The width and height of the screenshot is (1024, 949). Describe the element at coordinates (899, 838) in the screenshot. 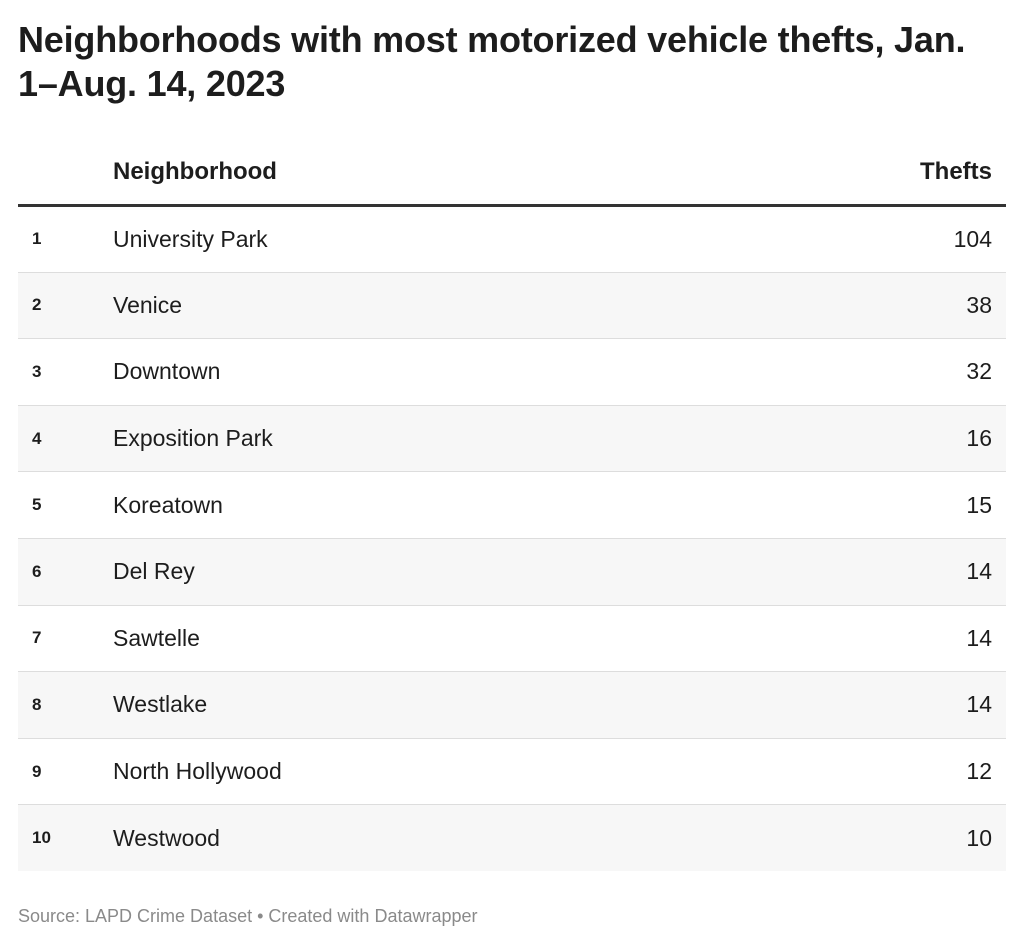

I see `thefts-cell: 10` at that location.